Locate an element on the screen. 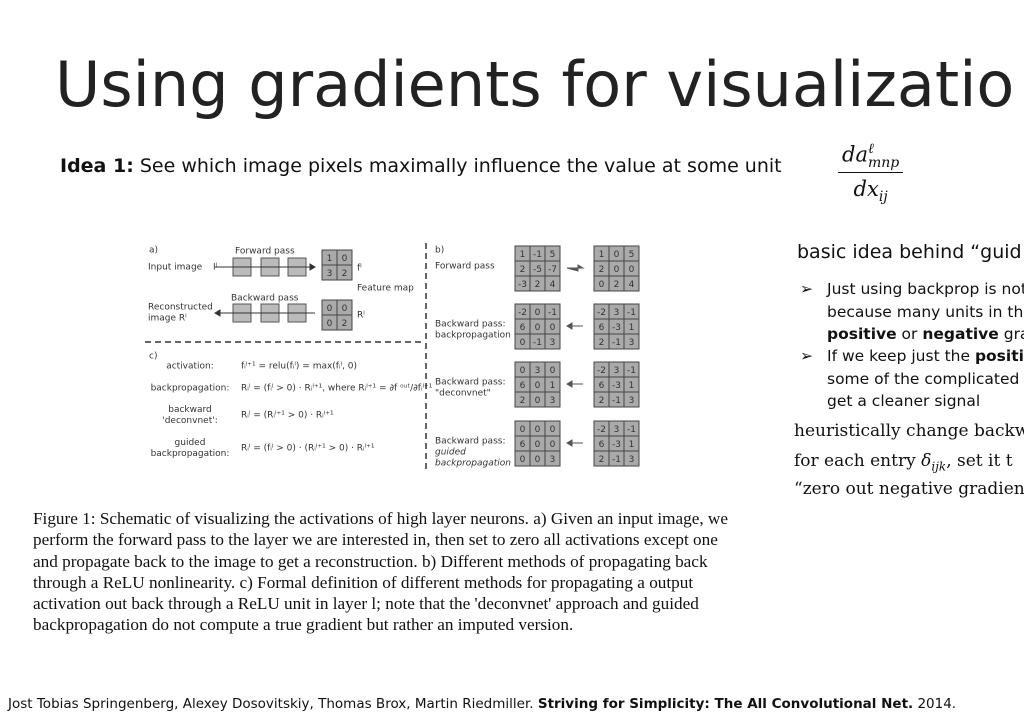  bullet-line: get a cleaner signal is located at coordinates (925, 403).